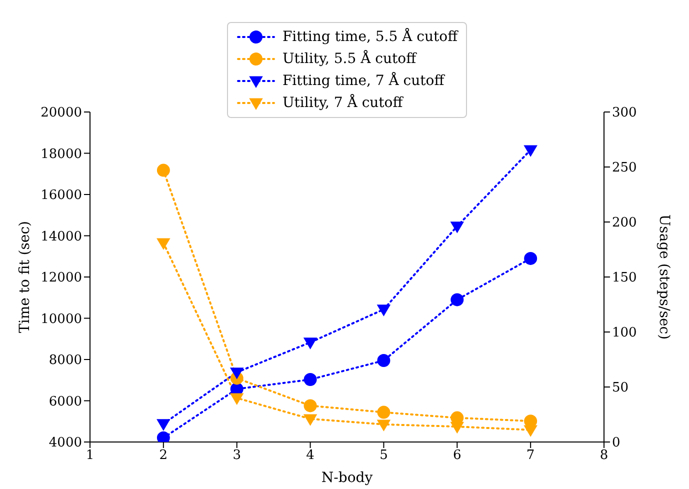 The width and height of the screenshot is (689, 489). What do you see at coordinates (370, 37) in the screenshot?
I see `legend-label: Fitting time, 5.5 Å cutoff` at bounding box center [370, 37].